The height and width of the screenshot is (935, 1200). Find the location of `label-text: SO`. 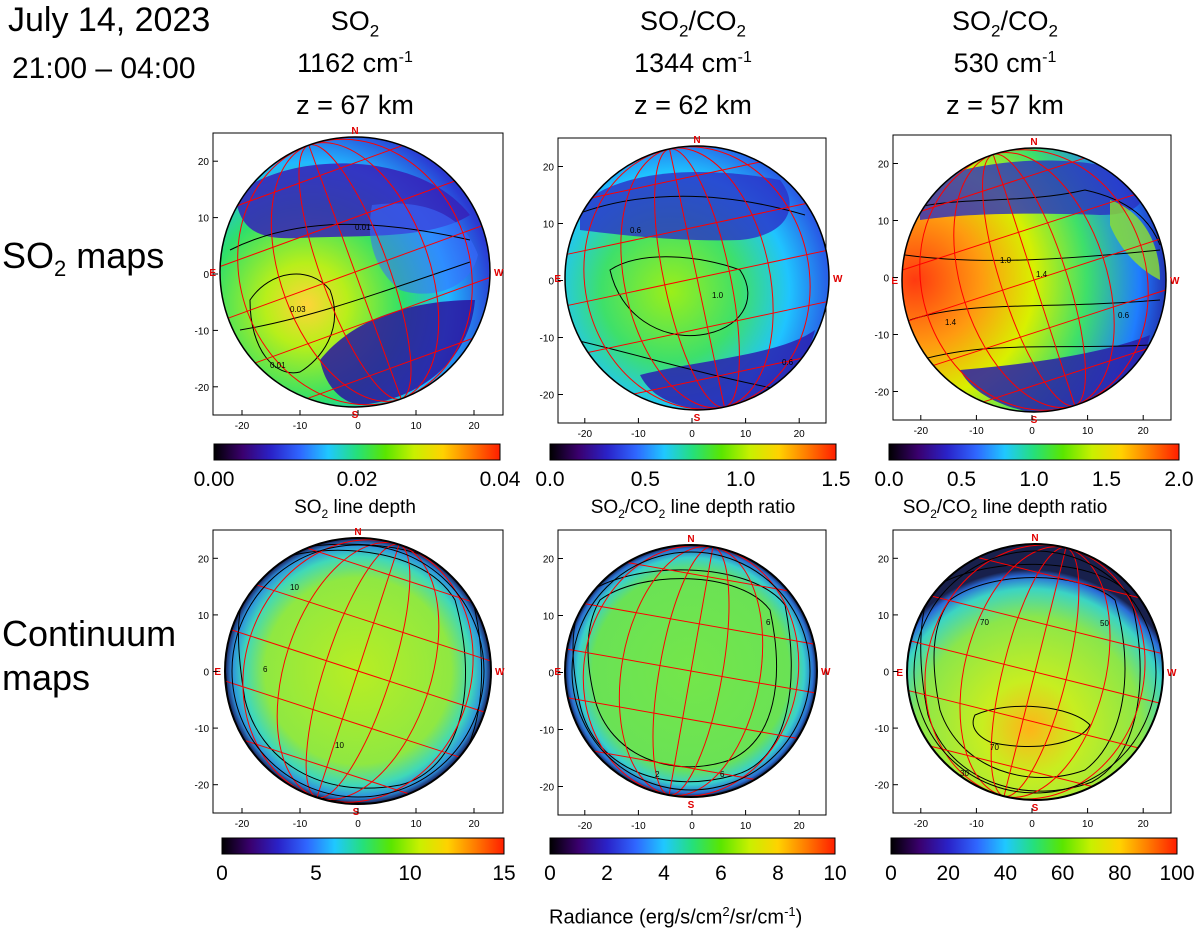

label-text: SO is located at coordinates (916, 507).